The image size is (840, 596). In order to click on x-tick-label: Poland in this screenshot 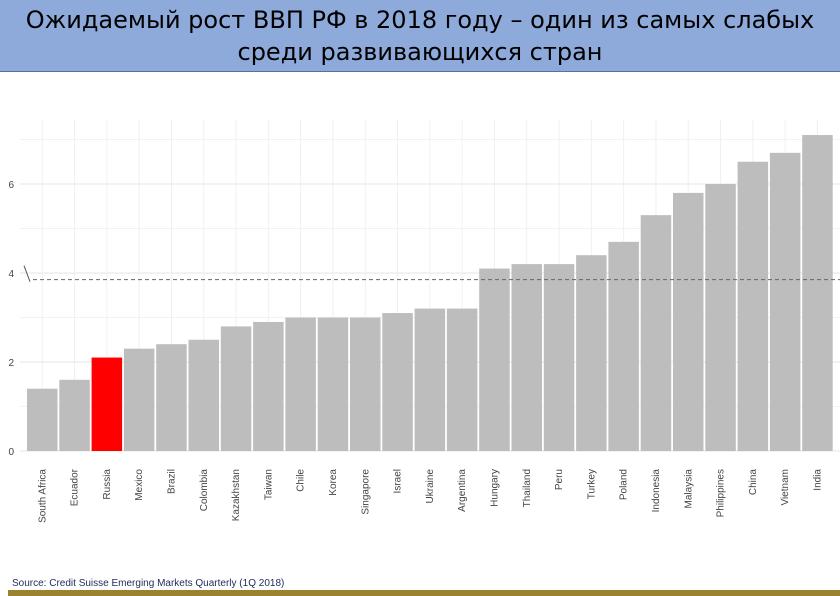, I will do `click(624, 484)`.